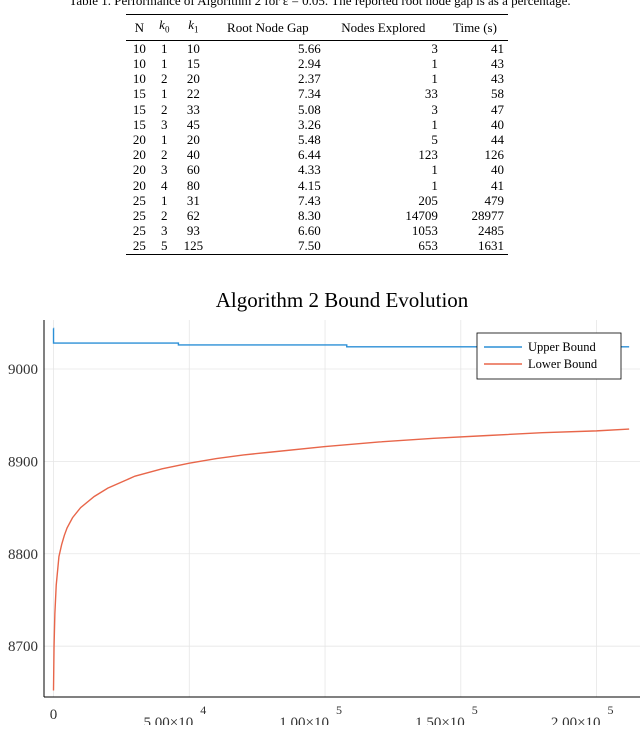 The width and height of the screenshot is (640, 730). I want to click on header-n: N, so click(139, 27).